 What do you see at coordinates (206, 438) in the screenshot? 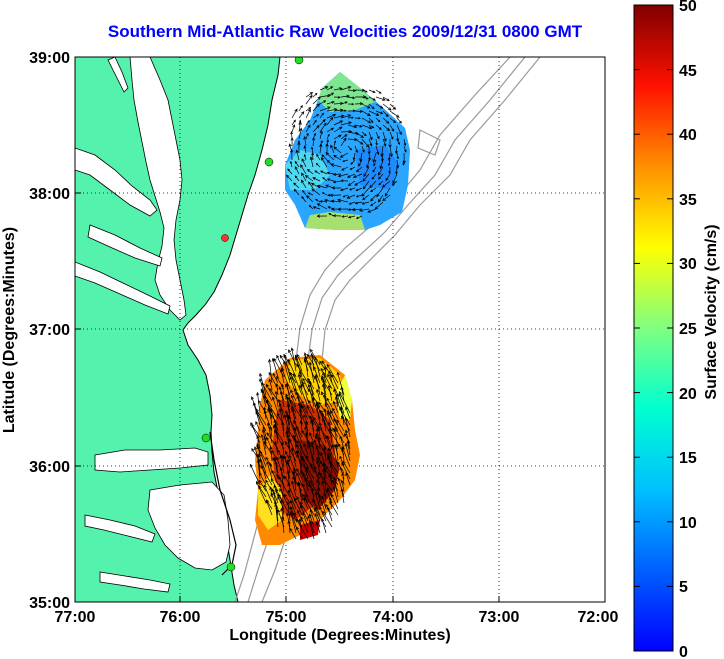
I see `radar-station` at bounding box center [206, 438].